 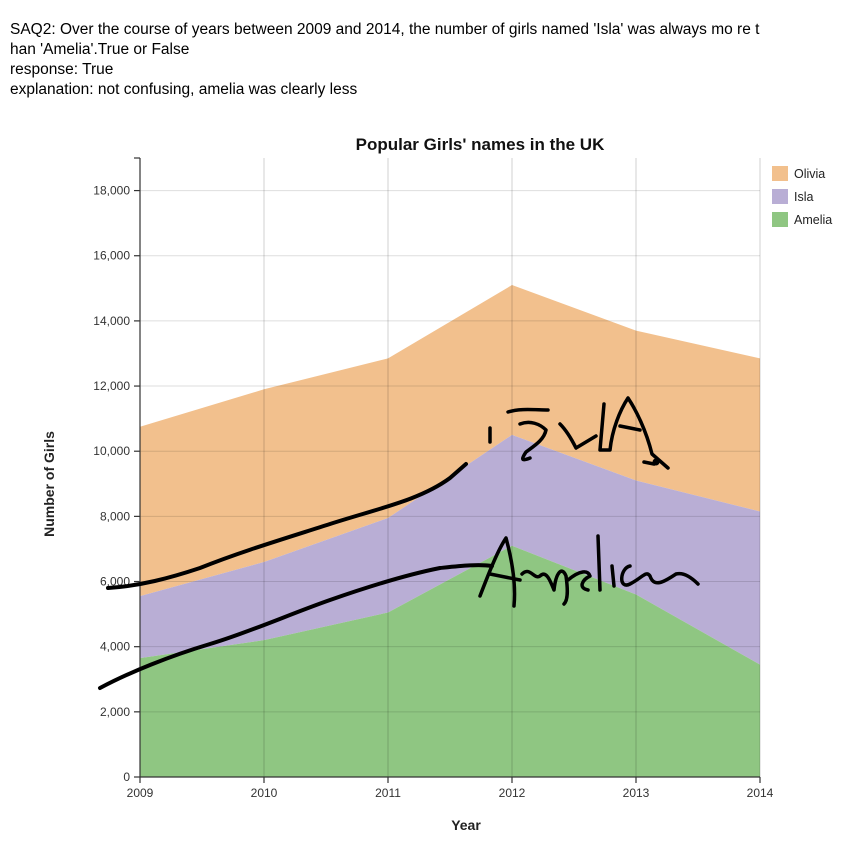 I want to click on chart-title: Popular Girls' names in the UK, so click(x=480, y=144).